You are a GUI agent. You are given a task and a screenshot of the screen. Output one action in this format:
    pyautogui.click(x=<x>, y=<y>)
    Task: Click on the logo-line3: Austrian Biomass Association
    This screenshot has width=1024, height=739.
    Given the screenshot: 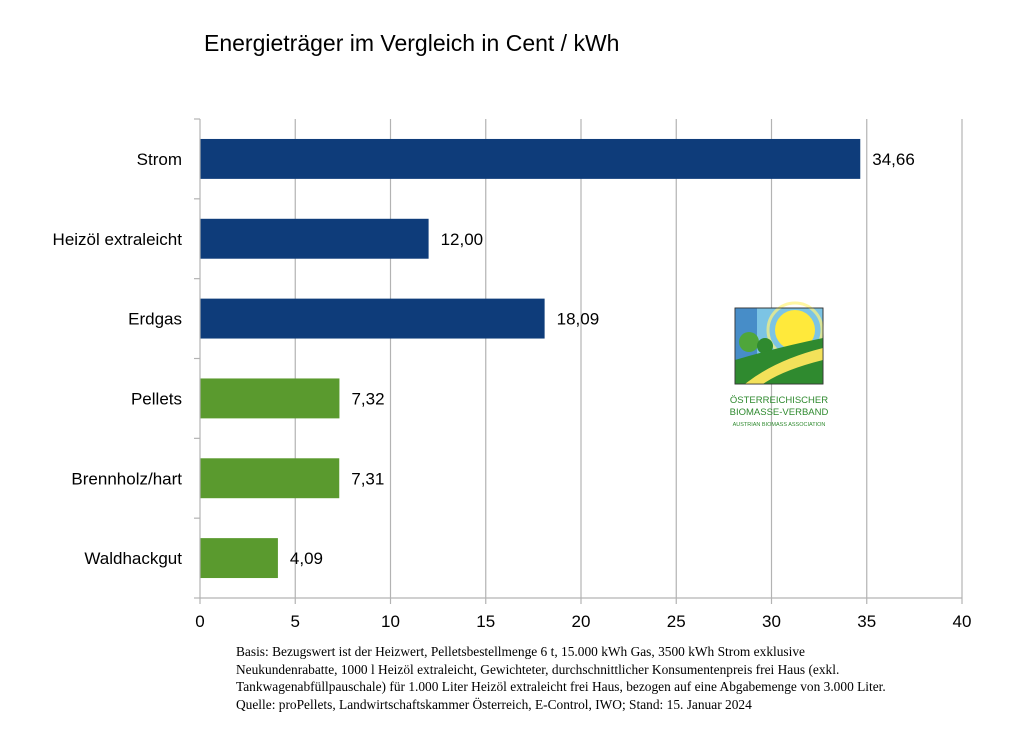 What is the action you would take?
    pyautogui.click(x=779, y=425)
    